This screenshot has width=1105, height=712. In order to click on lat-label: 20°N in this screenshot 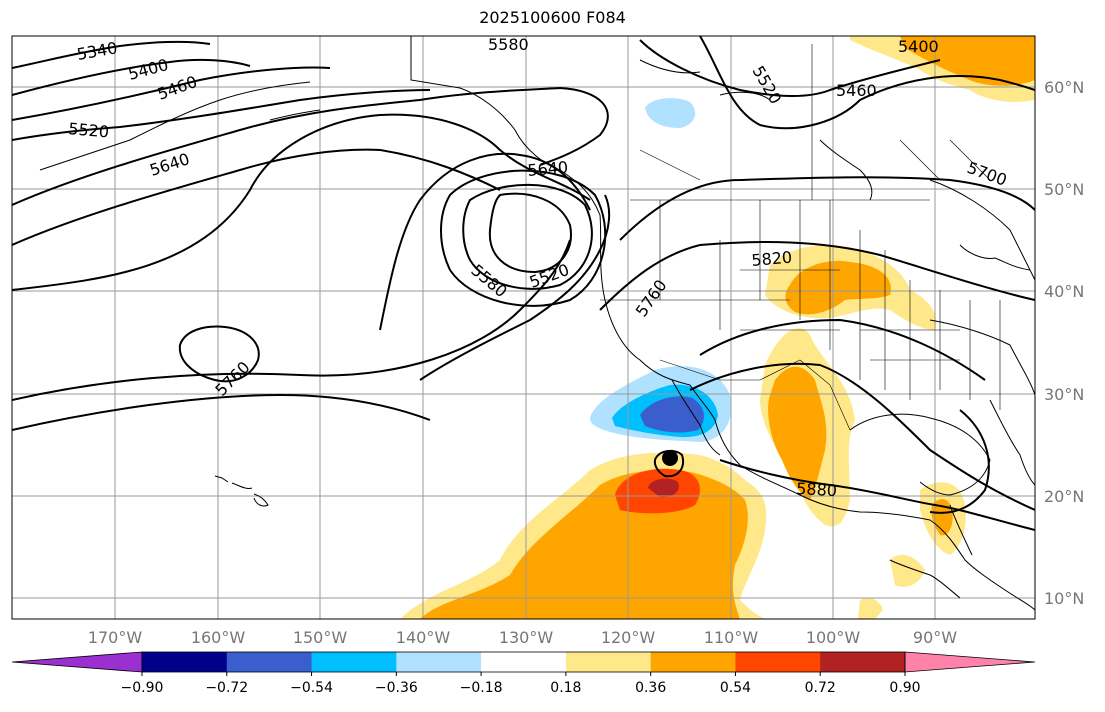, I will do `click(1064, 496)`.